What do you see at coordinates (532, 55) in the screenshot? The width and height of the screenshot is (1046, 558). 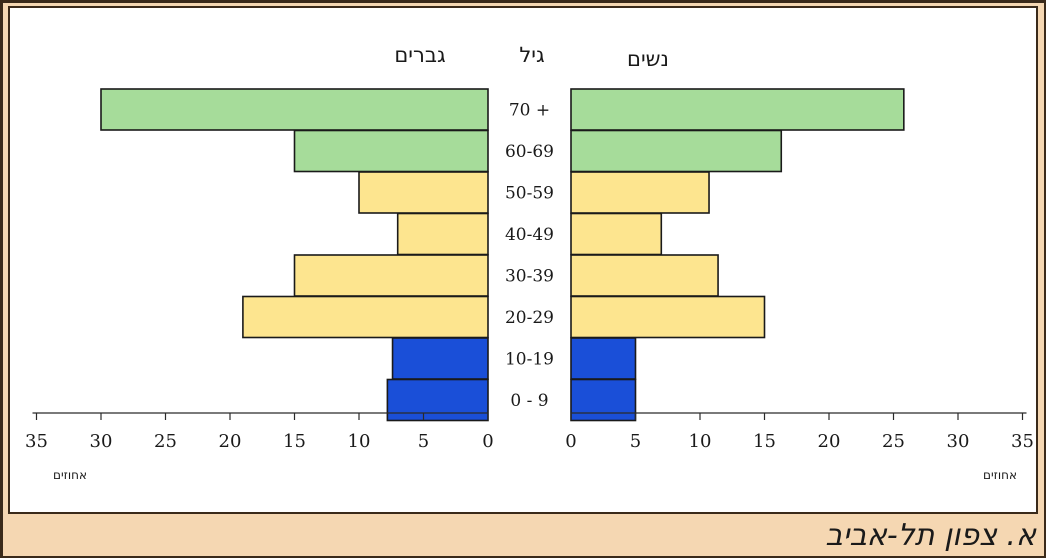 I see `header-age: גיל` at bounding box center [532, 55].